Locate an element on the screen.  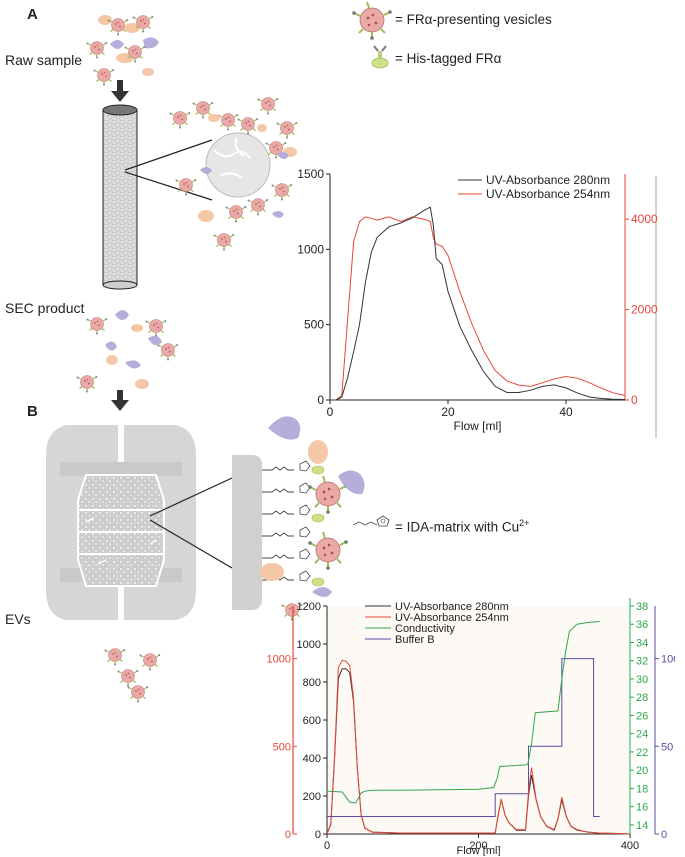
conductivity-tick-label: 16 is located at coordinates (642, 808).